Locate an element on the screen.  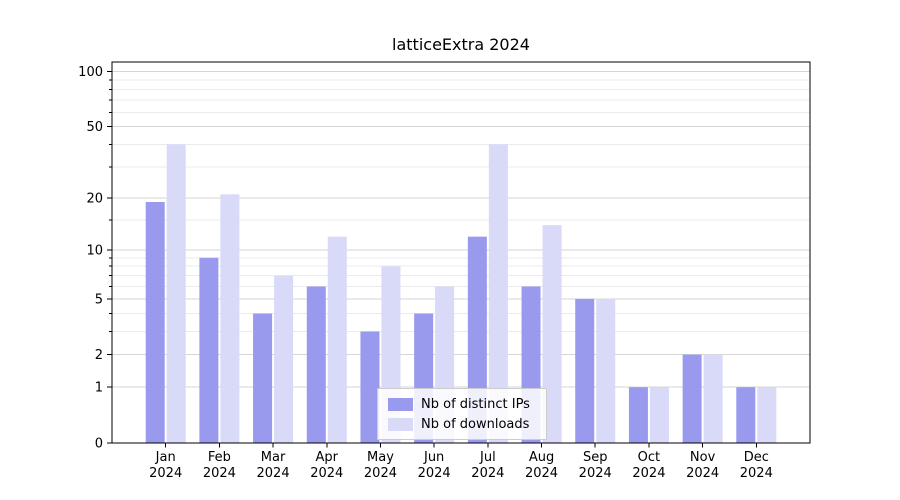
bar-downloads-mar is located at coordinates (284, 359).